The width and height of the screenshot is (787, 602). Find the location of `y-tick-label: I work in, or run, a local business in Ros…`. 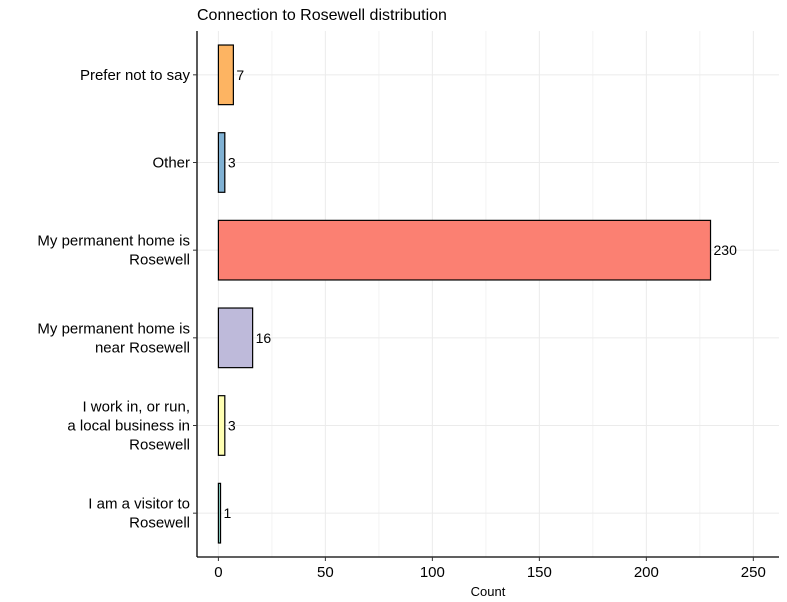

y-tick-label: I work in, or run, a local business in Ros… is located at coordinates (128, 426).